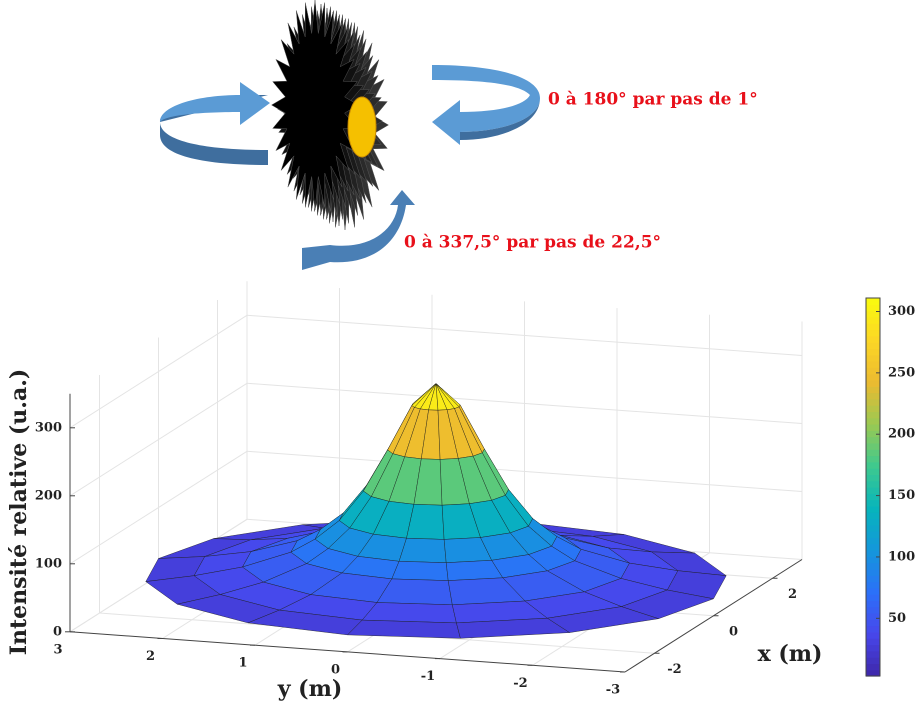 This screenshot has width=915, height=702. Describe the element at coordinates (901, 372) in the screenshot. I see `colorbar-tick-label: 250` at that location.